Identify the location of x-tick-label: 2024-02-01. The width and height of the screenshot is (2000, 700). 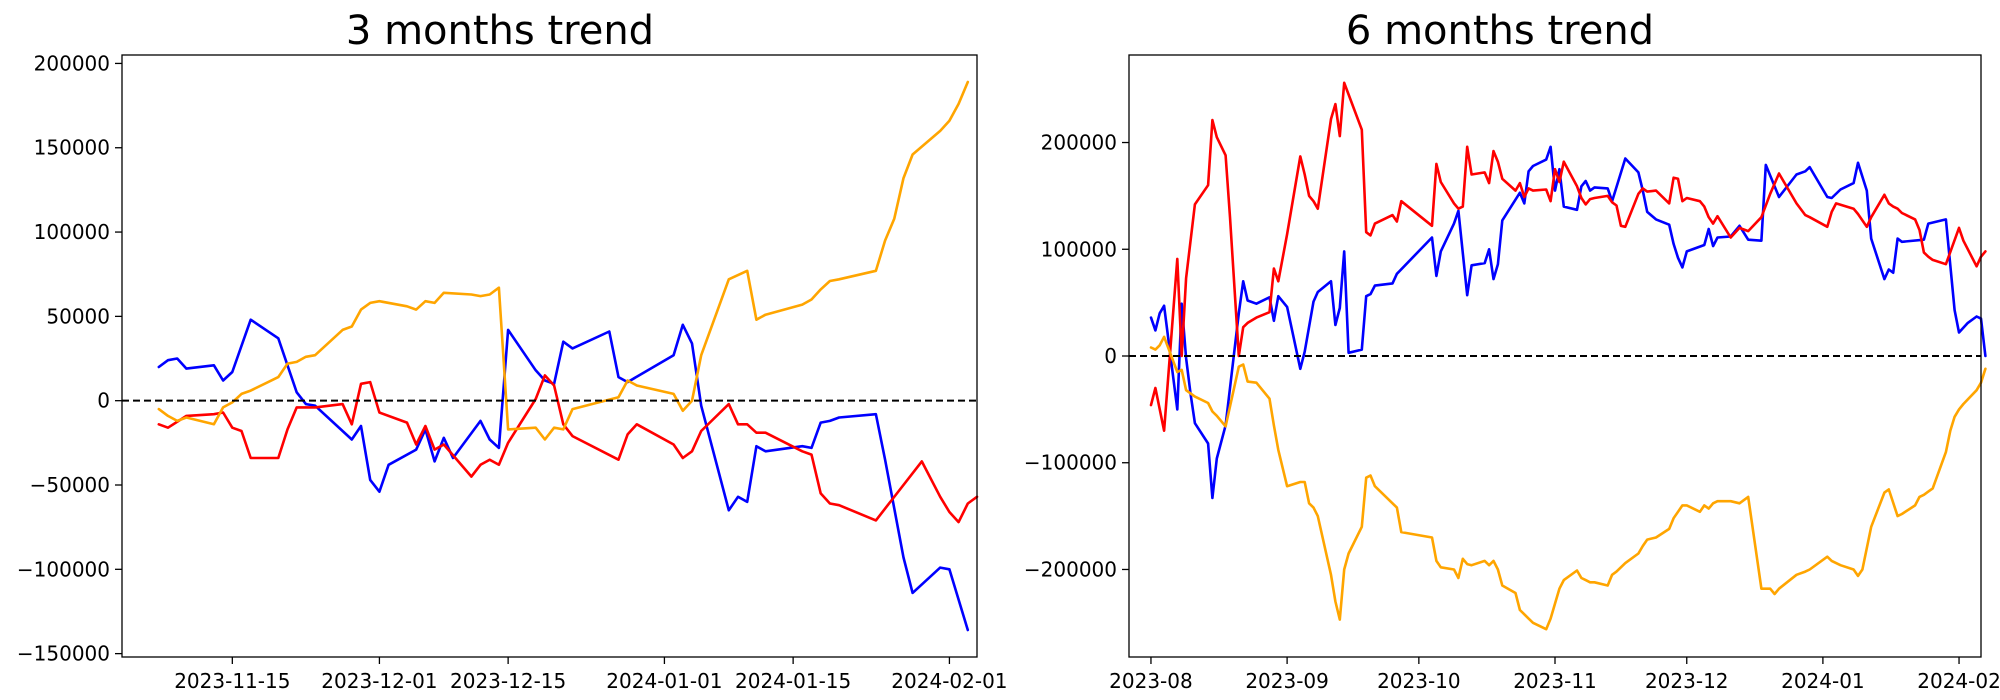
(949, 681).